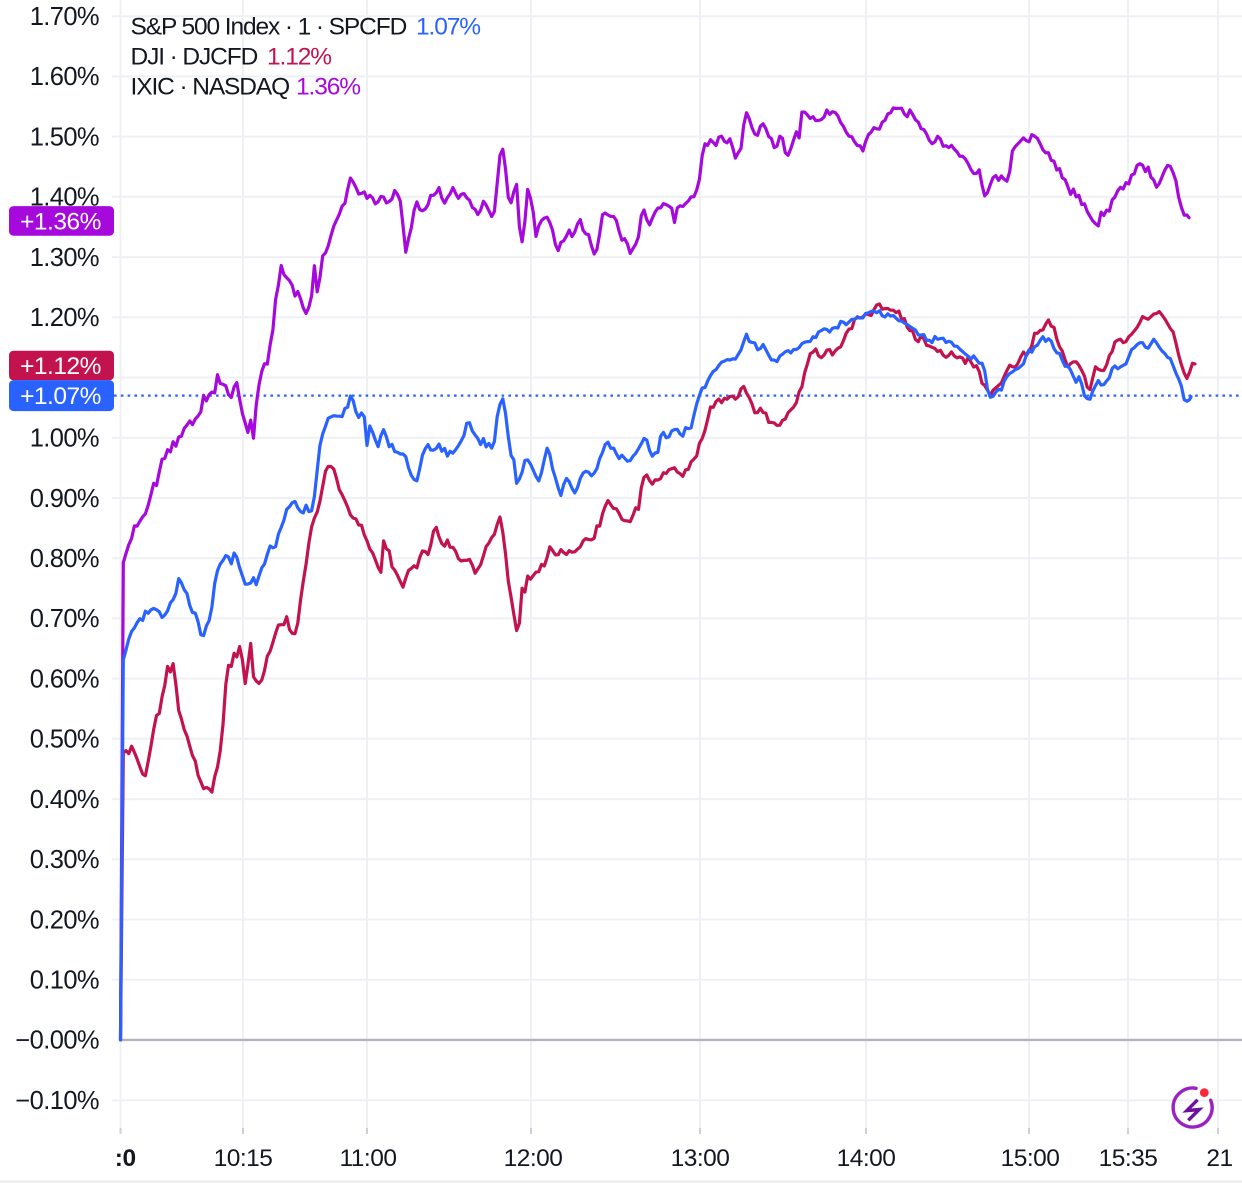  What do you see at coordinates (368, 1158) in the screenshot?
I see `svg-text: 11:00` at bounding box center [368, 1158].